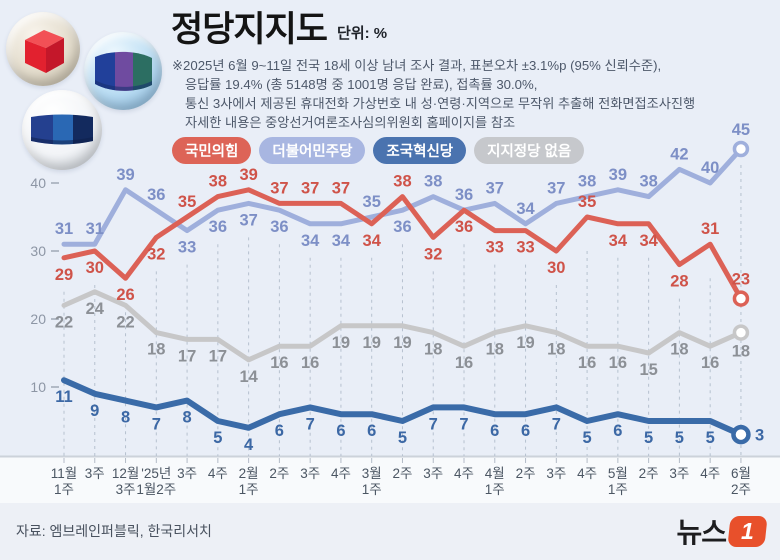  I want to click on banner-icon, so click(62, 129).